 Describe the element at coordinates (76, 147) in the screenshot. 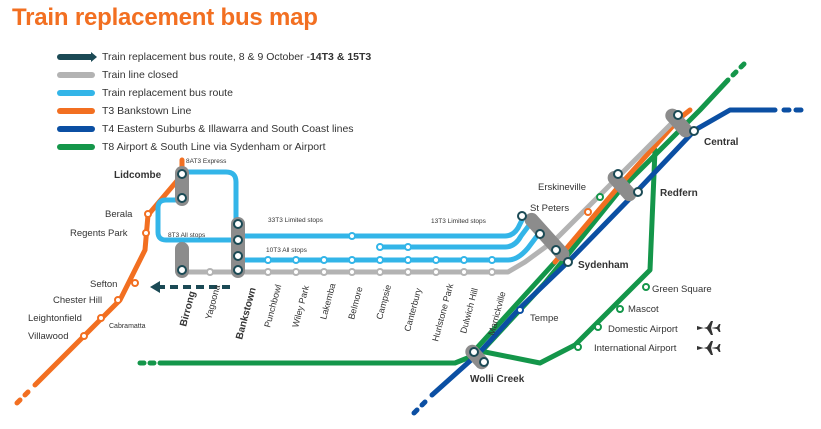

I see `t8-line-swatch` at that location.